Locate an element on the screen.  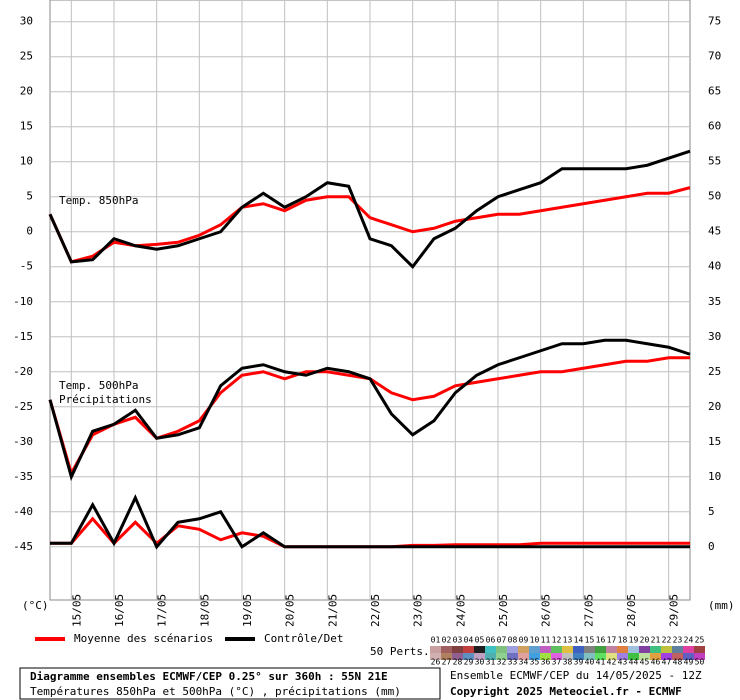
x-tick-label: 21/05 is located at coordinates (332, 610).